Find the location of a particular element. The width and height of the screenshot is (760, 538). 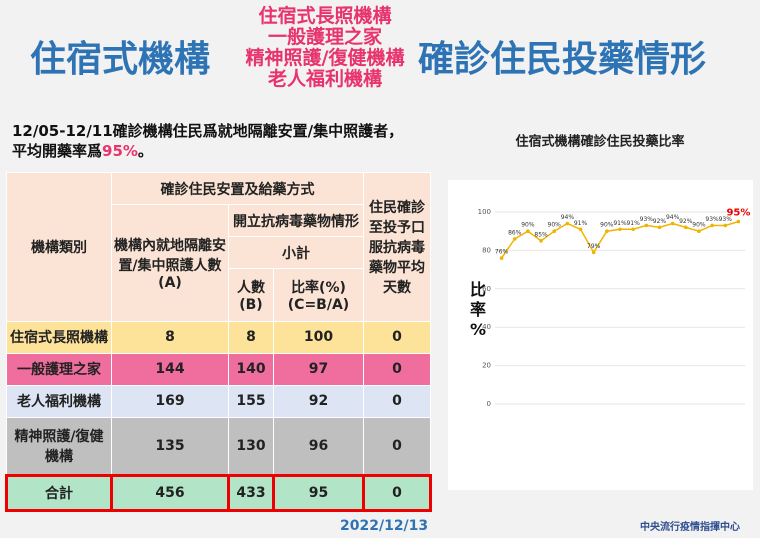

y-tick-label: 80 is located at coordinates (486, 250).